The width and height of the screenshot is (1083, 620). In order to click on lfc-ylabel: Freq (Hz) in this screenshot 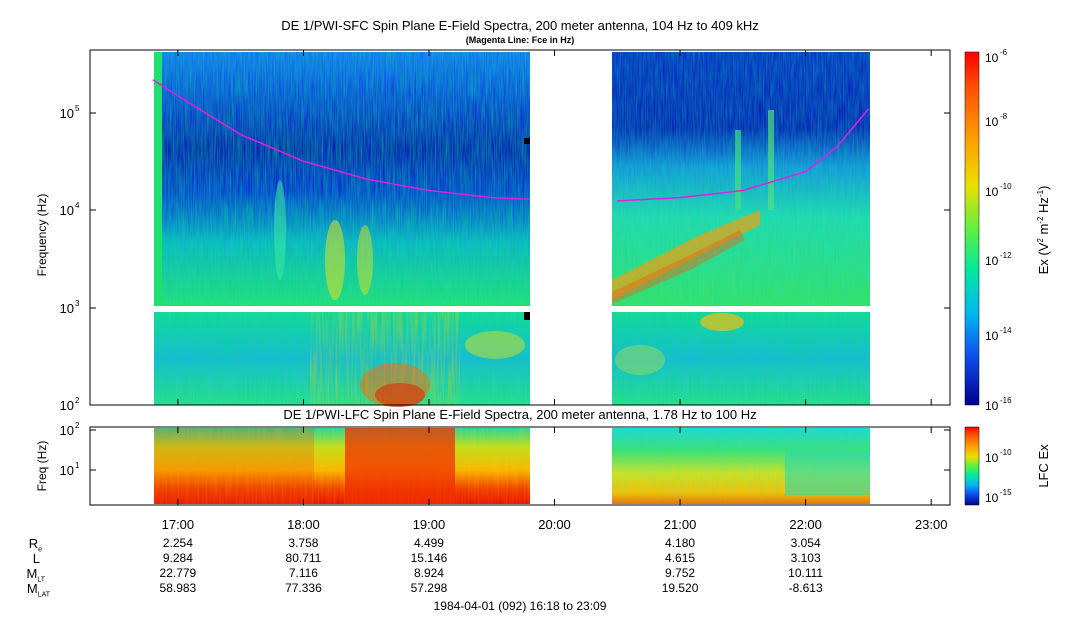, I will do `click(42, 466)`.